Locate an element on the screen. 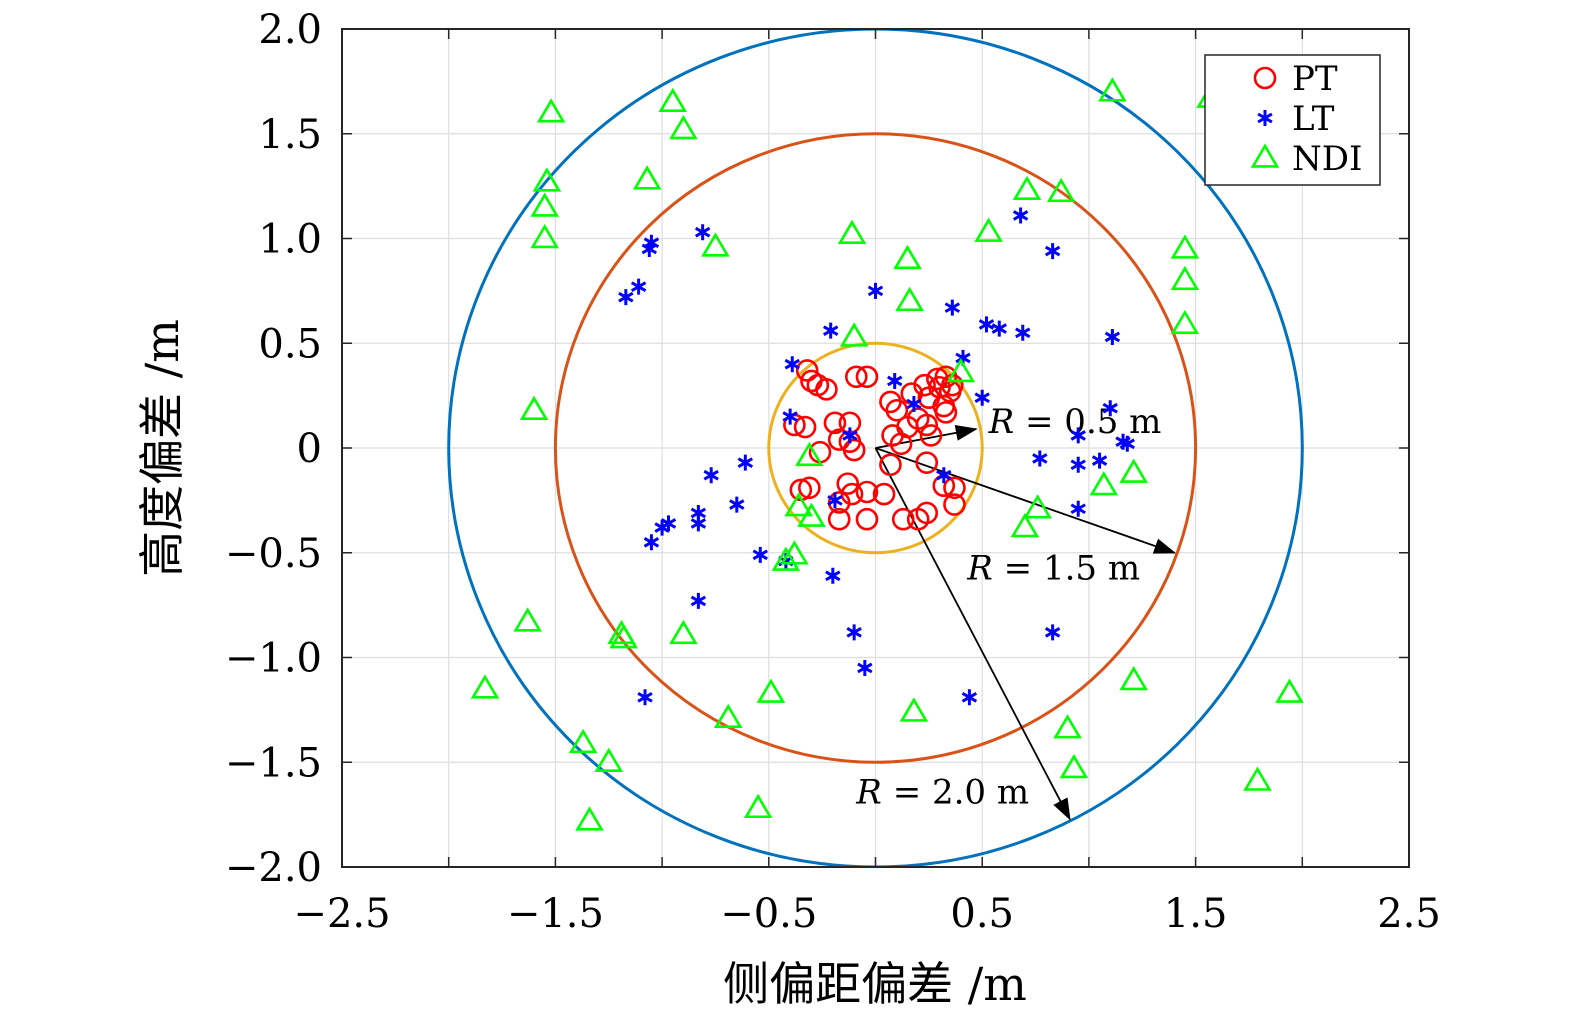 This screenshot has width=1575, height=1020. x-tick-label: 0.5 is located at coordinates (982, 914).